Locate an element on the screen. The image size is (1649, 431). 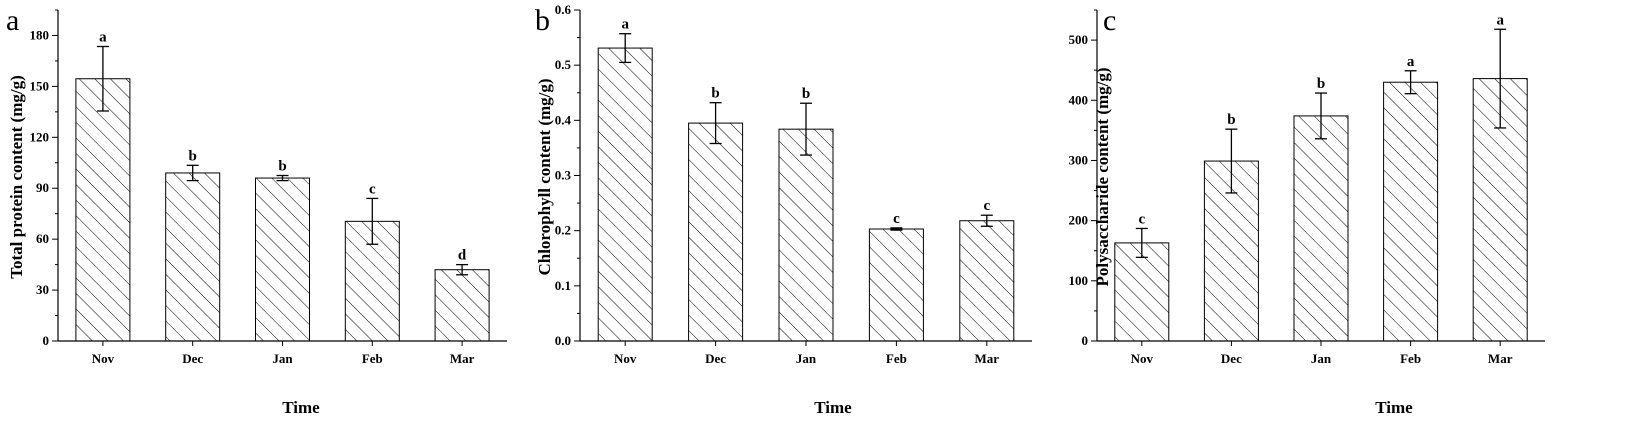
y-tick-label-b-6: 0.6 is located at coordinates (563, 9).